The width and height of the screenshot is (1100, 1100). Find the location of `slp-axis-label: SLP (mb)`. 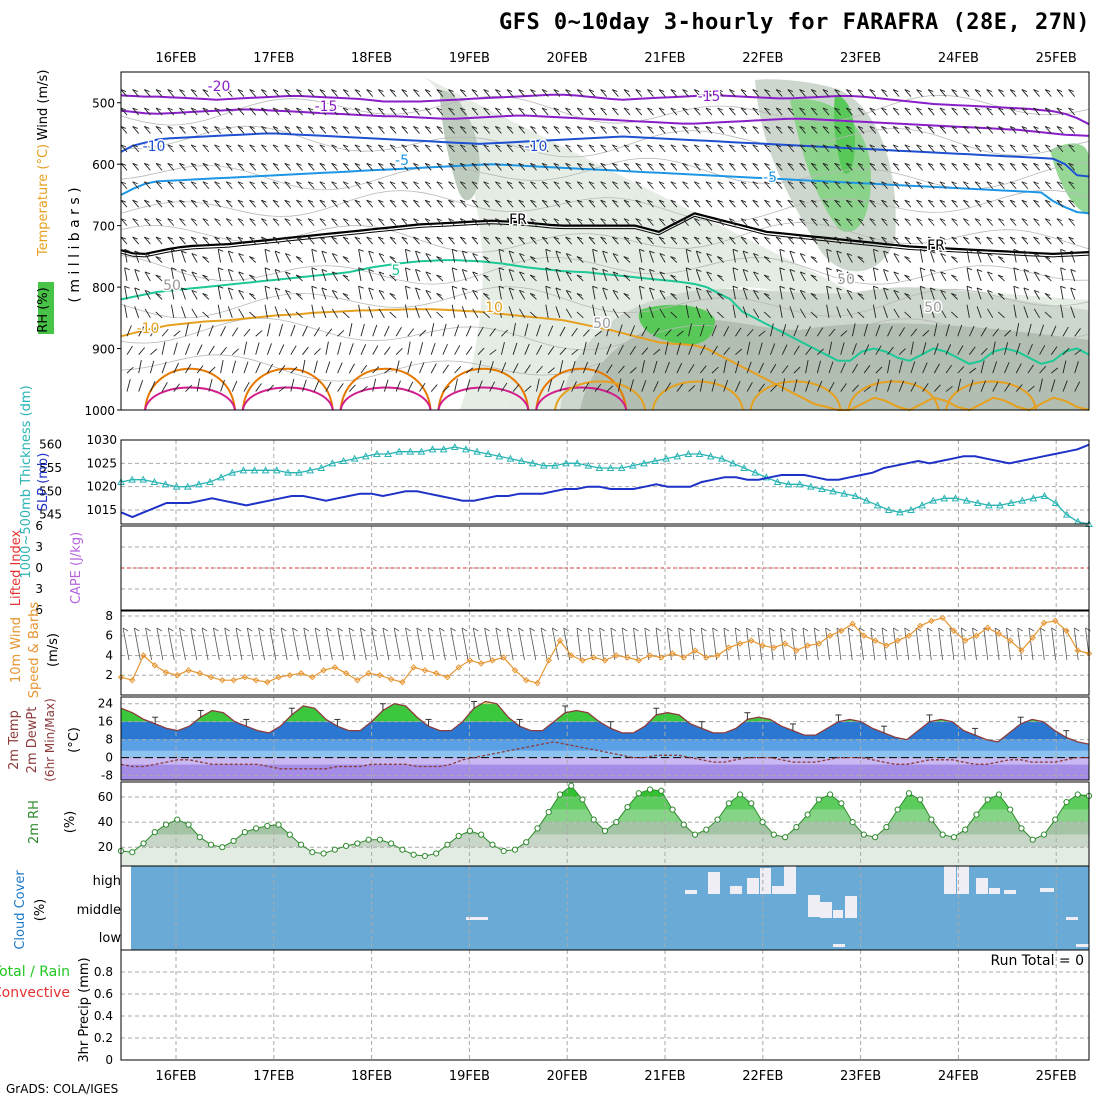

slp-axis-label: SLP (mb) is located at coordinates (43, 482).